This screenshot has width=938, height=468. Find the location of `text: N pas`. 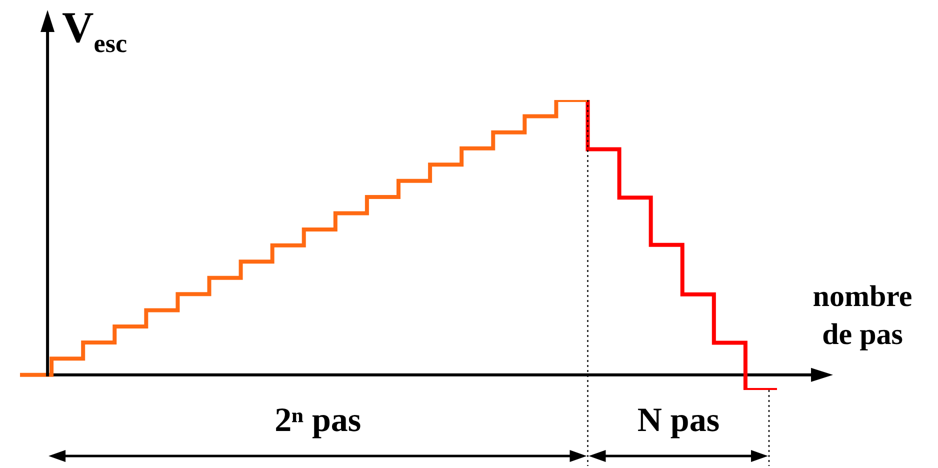

text: N pas is located at coordinates (678, 421).